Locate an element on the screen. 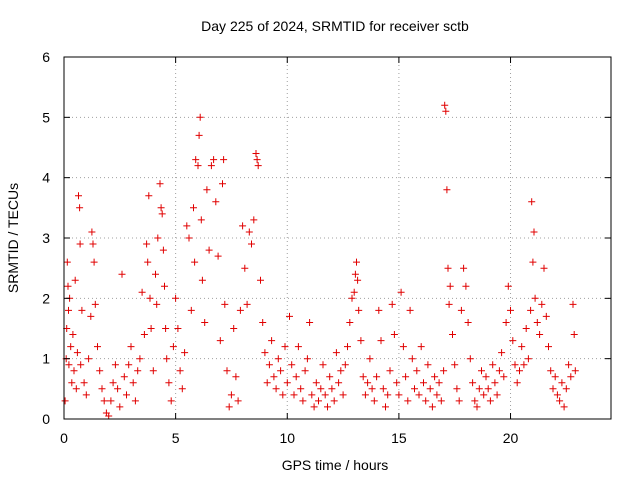  y-tick-label: 0 is located at coordinates (46, 419).